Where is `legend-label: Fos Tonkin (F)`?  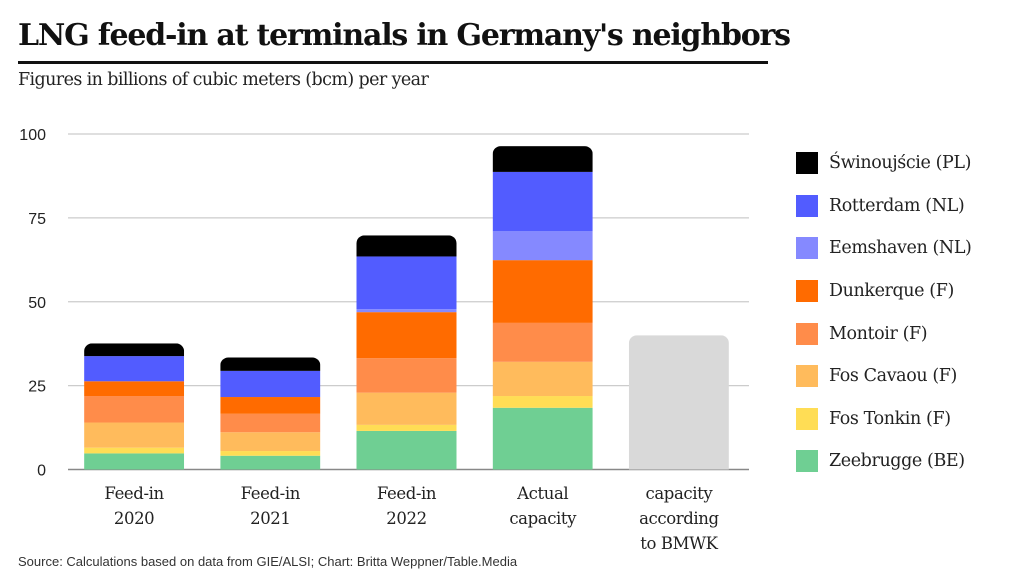 legend-label: Fos Tonkin (F) is located at coordinates (890, 418).